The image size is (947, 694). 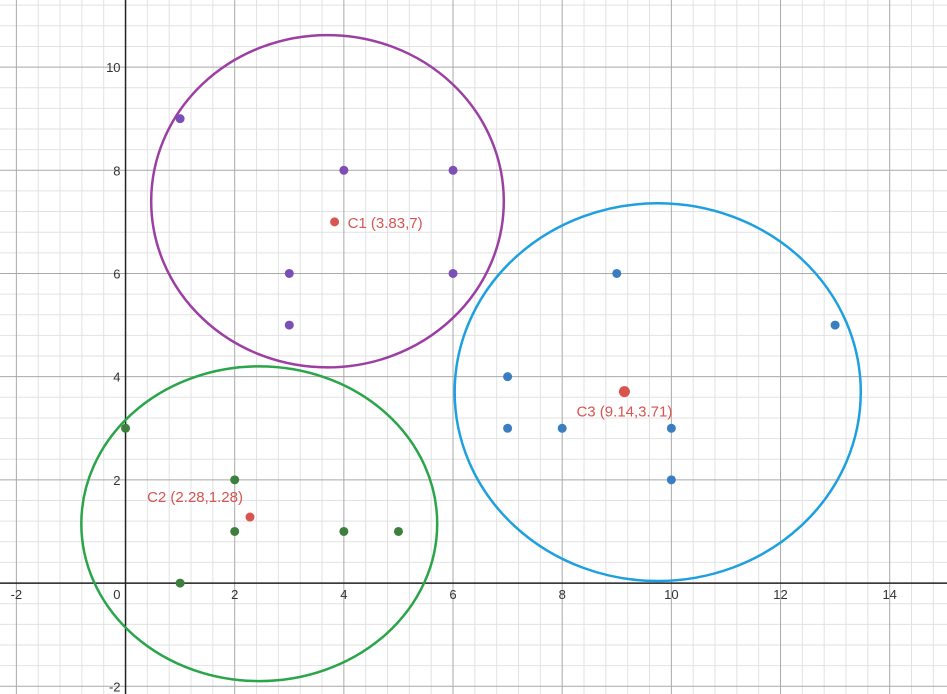 What do you see at coordinates (195, 497) in the screenshot?
I see `centroid-label: C2 (2.28,1.28)` at bounding box center [195, 497].